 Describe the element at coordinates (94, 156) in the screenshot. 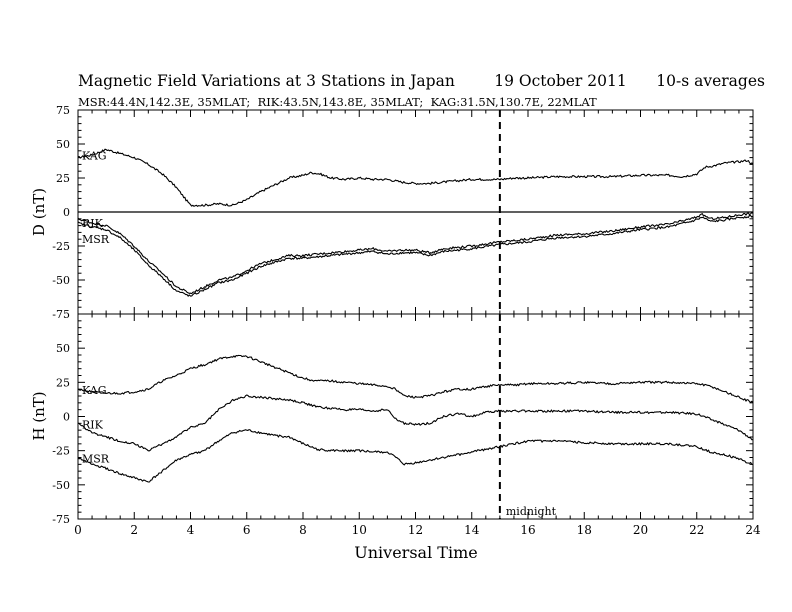

I see `d-panel-series-label-kag: KAG` at that location.